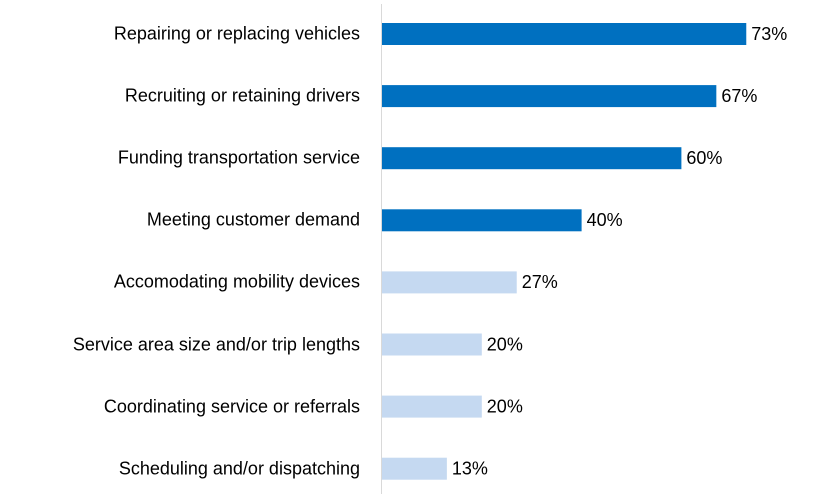  Describe the element at coordinates (769, 34) in the screenshot. I see `value-label: 73%` at that location.